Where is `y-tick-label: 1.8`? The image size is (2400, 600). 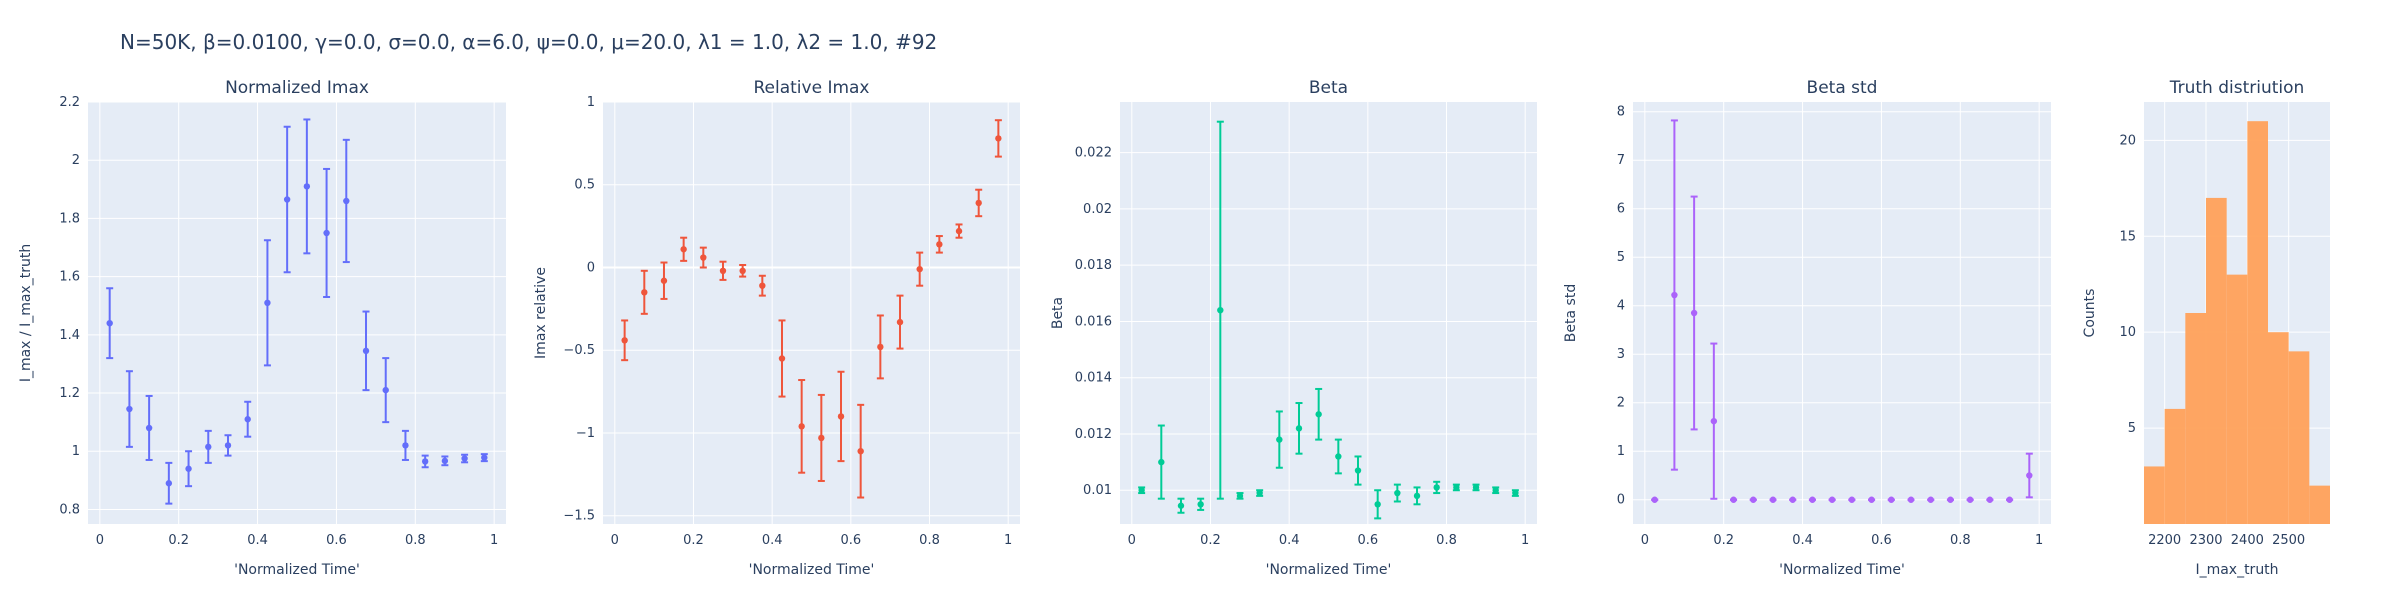 y-tick-label: 1.8 is located at coordinates (69, 218).